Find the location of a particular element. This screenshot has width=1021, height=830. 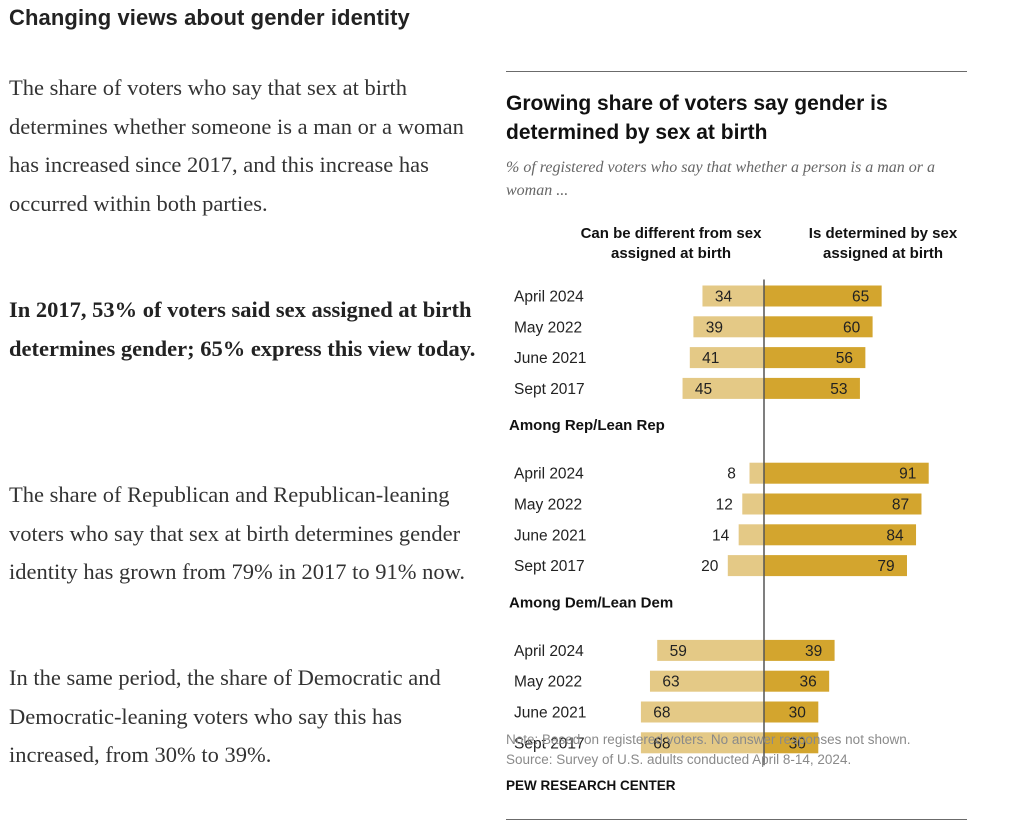

value-label-left: 34 is located at coordinates (724, 297).